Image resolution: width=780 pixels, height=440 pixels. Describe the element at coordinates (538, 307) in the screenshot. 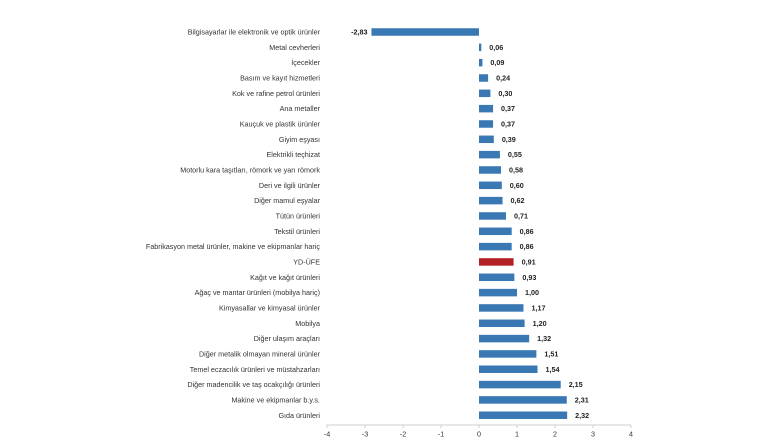

I see `value-label: 1,17` at that location.